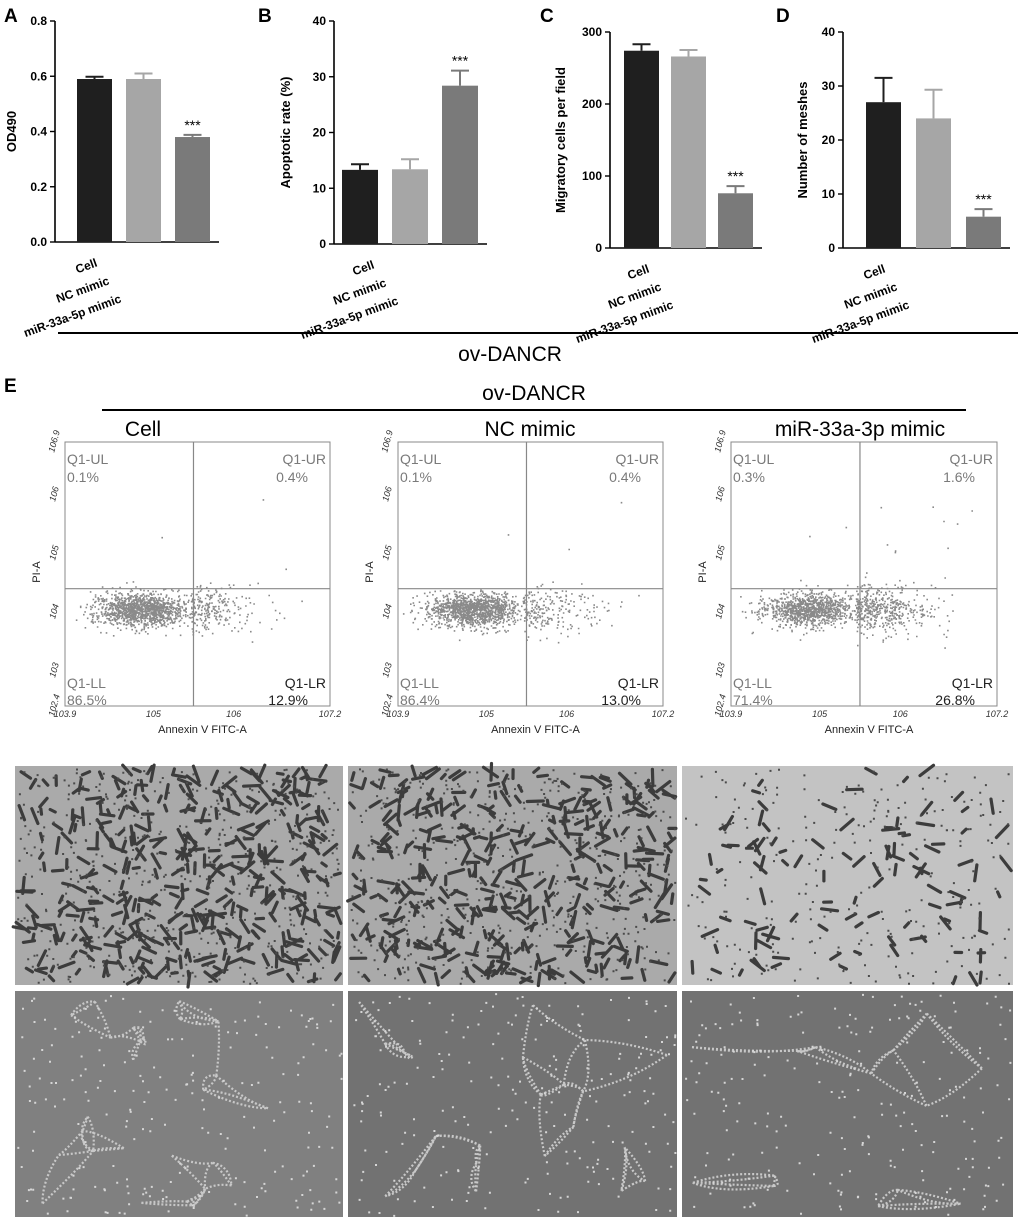  I want to click on y-axis-title: Migratory cells per field, so click(560, 140).